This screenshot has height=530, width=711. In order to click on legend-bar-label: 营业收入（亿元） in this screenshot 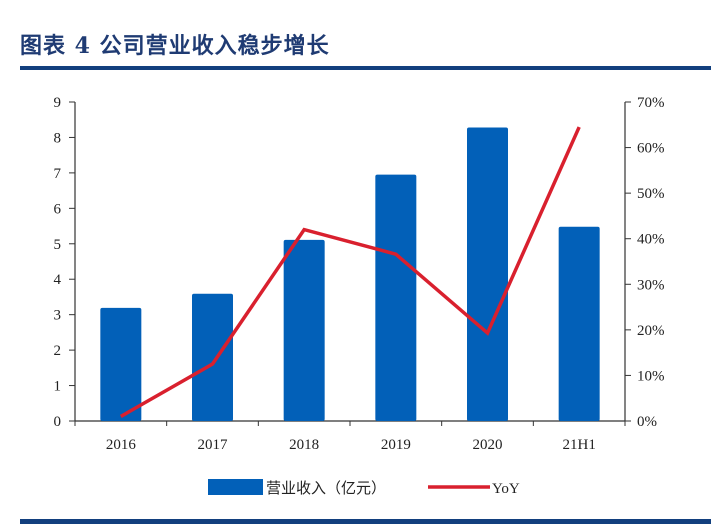, I will do `click(326, 488)`.